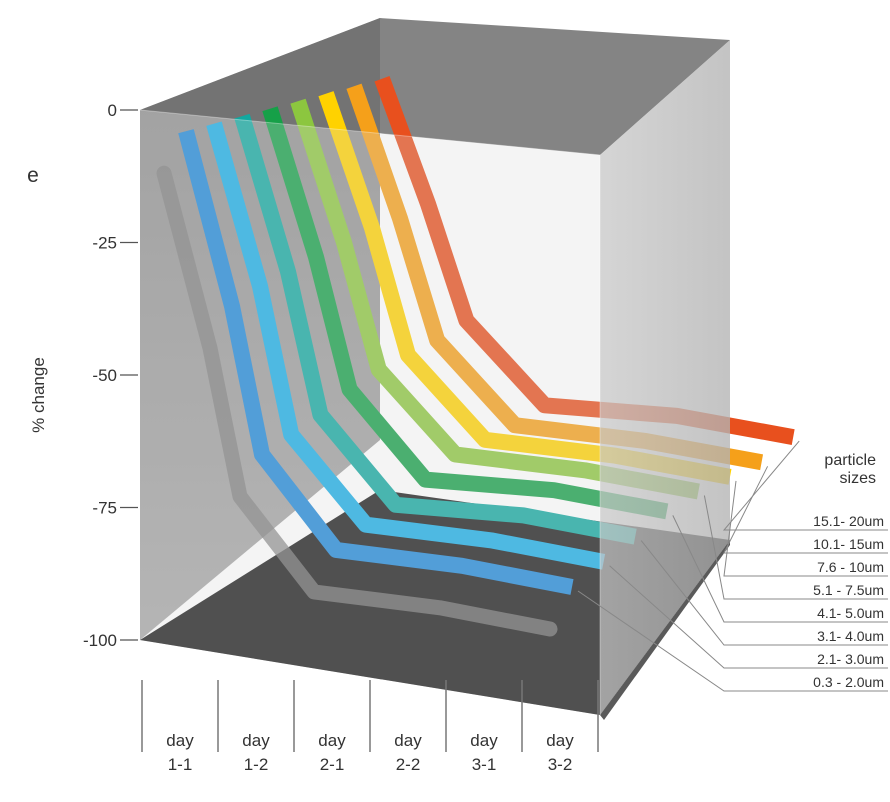 This screenshot has width=890, height=802. Describe the element at coordinates (104, 375) in the screenshot. I see `y-tick-label: -50` at that location.